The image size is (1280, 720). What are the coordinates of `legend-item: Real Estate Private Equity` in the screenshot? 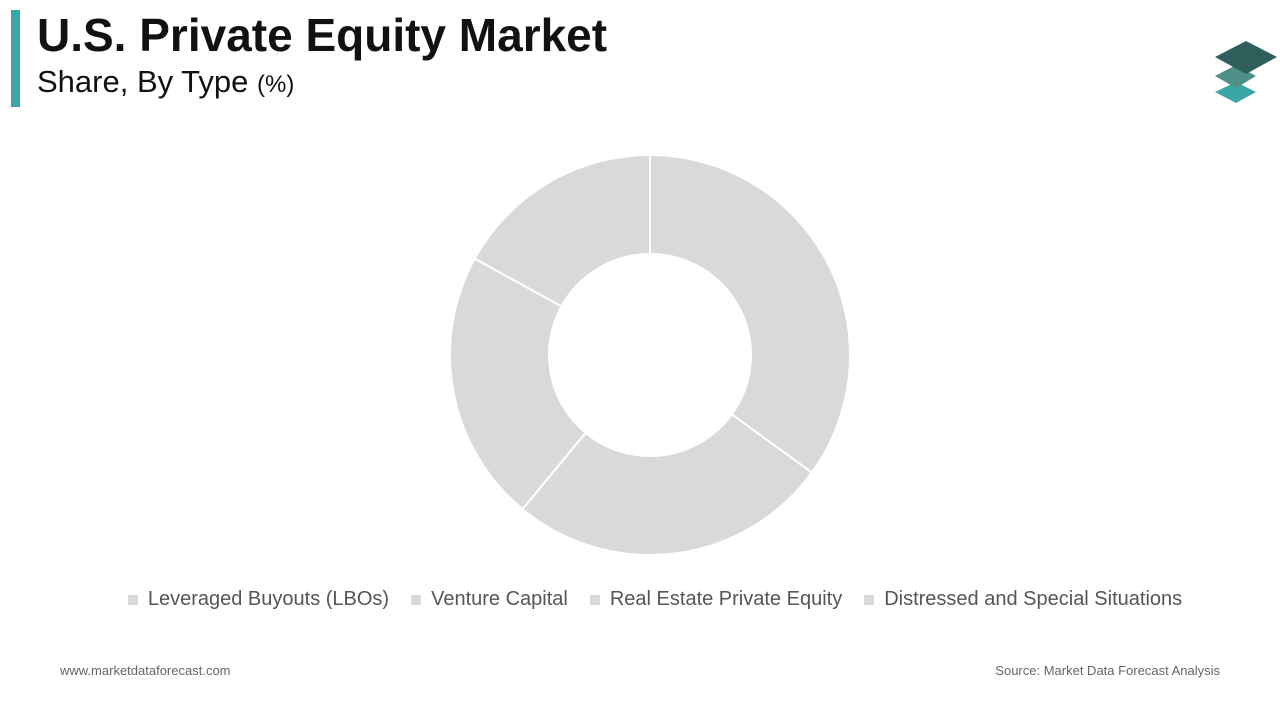 It's located at (716, 599).